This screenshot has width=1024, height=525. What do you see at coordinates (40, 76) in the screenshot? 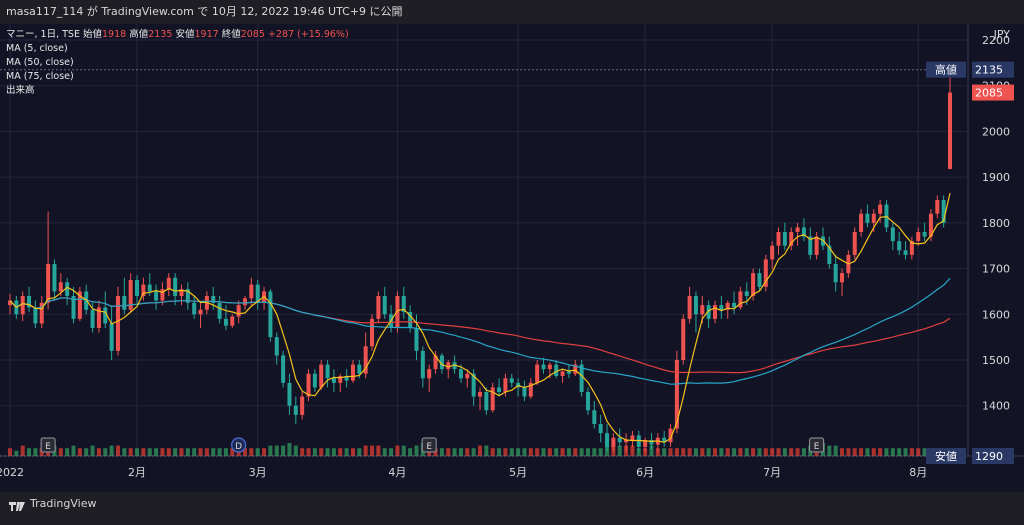
I see `ma75-legend: MA (75, close)` at bounding box center [40, 76].